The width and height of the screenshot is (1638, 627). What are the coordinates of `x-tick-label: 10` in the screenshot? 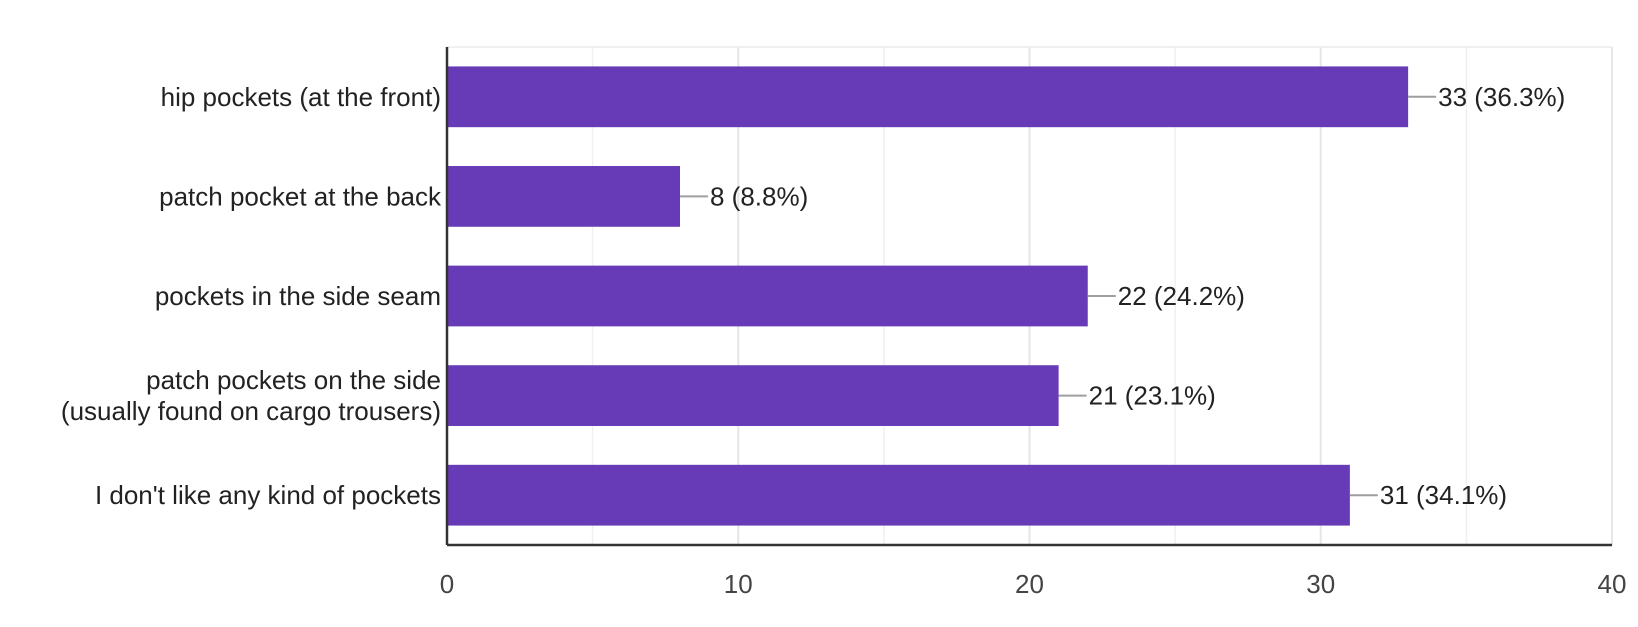 It's located at (738, 584).